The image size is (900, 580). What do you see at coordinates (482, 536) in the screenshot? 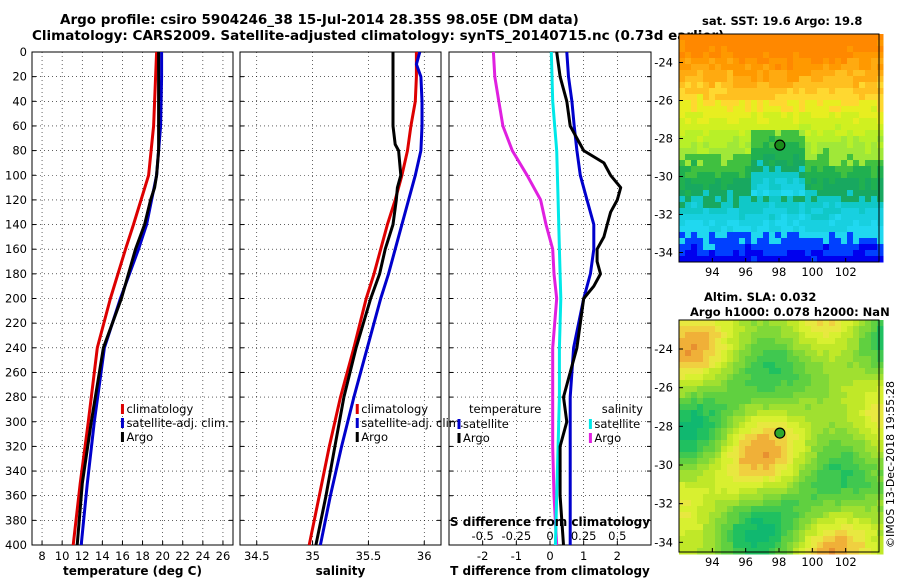
I see `x-top-tick-label: -0.5` at bounding box center [482, 536].